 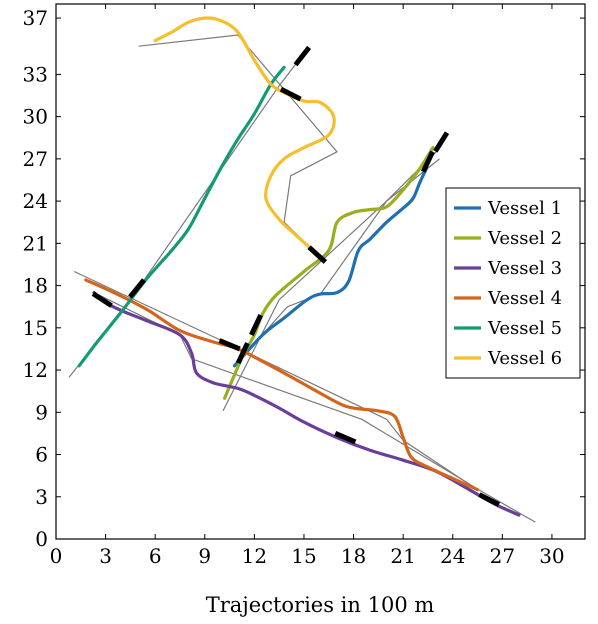 I want to click on x-tick-label: 0, so click(x=56, y=556).